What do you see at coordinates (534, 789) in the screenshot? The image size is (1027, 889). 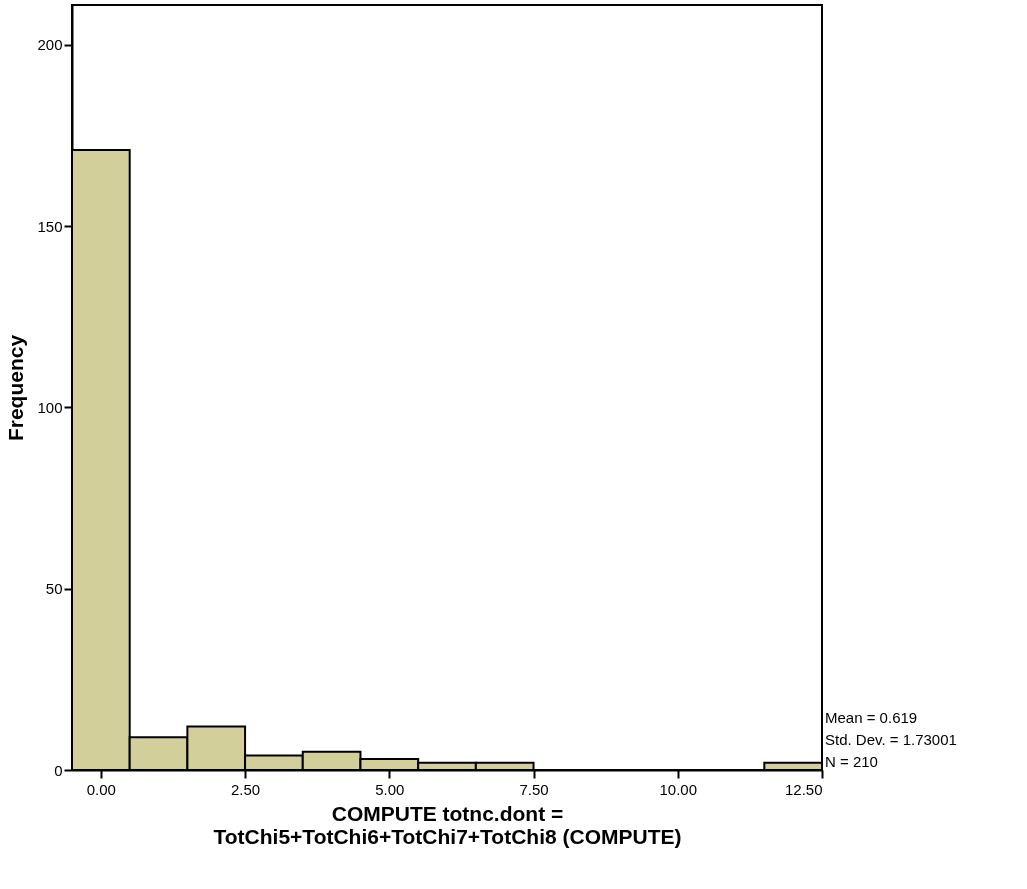 I see `x-tick-label: 7.50` at bounding box center [534, 789].